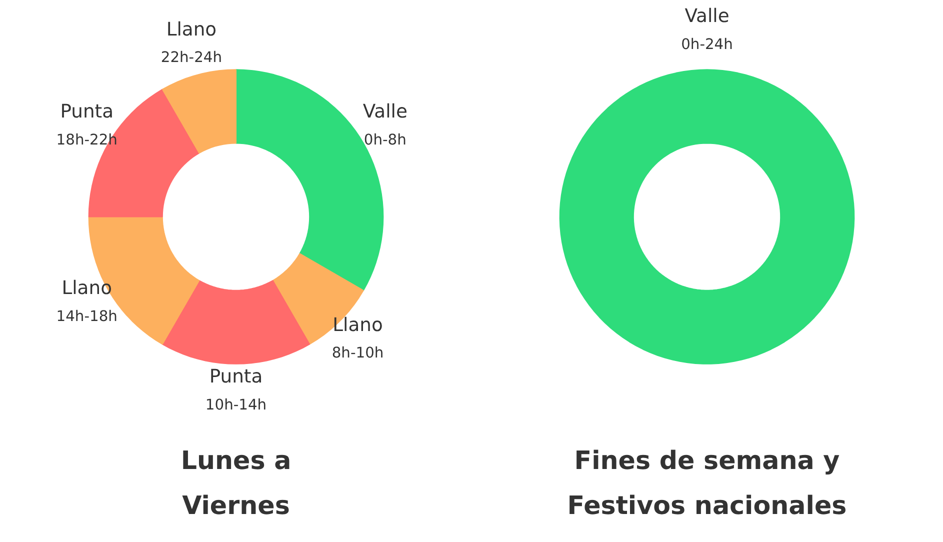  What do you see at coordinates (707, 29) in the screenshot?
I see `slice-label: Valle 0h-24h` at bounding box center [707, 29].